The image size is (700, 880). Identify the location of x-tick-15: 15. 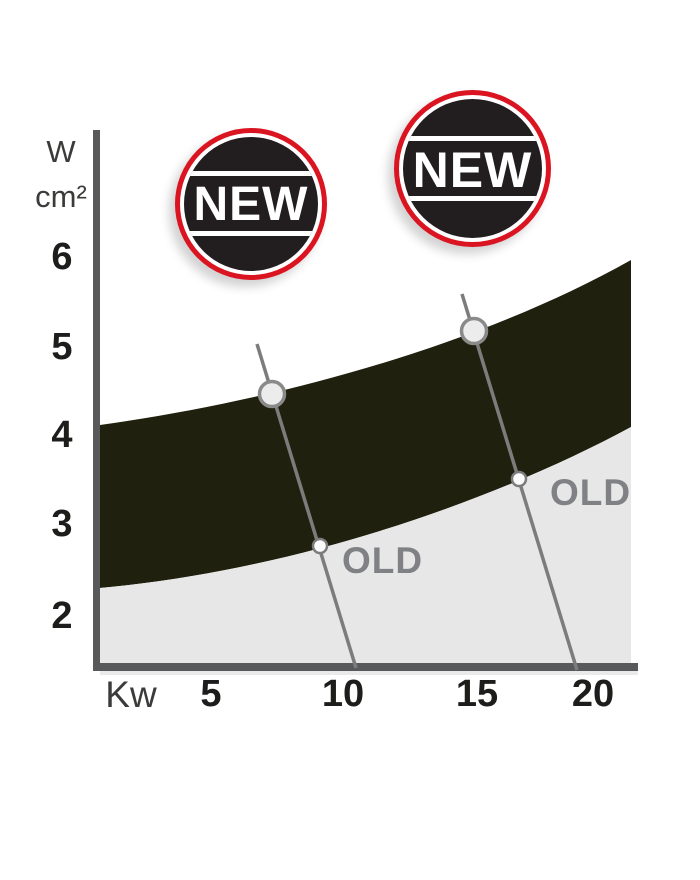
(477, 694).